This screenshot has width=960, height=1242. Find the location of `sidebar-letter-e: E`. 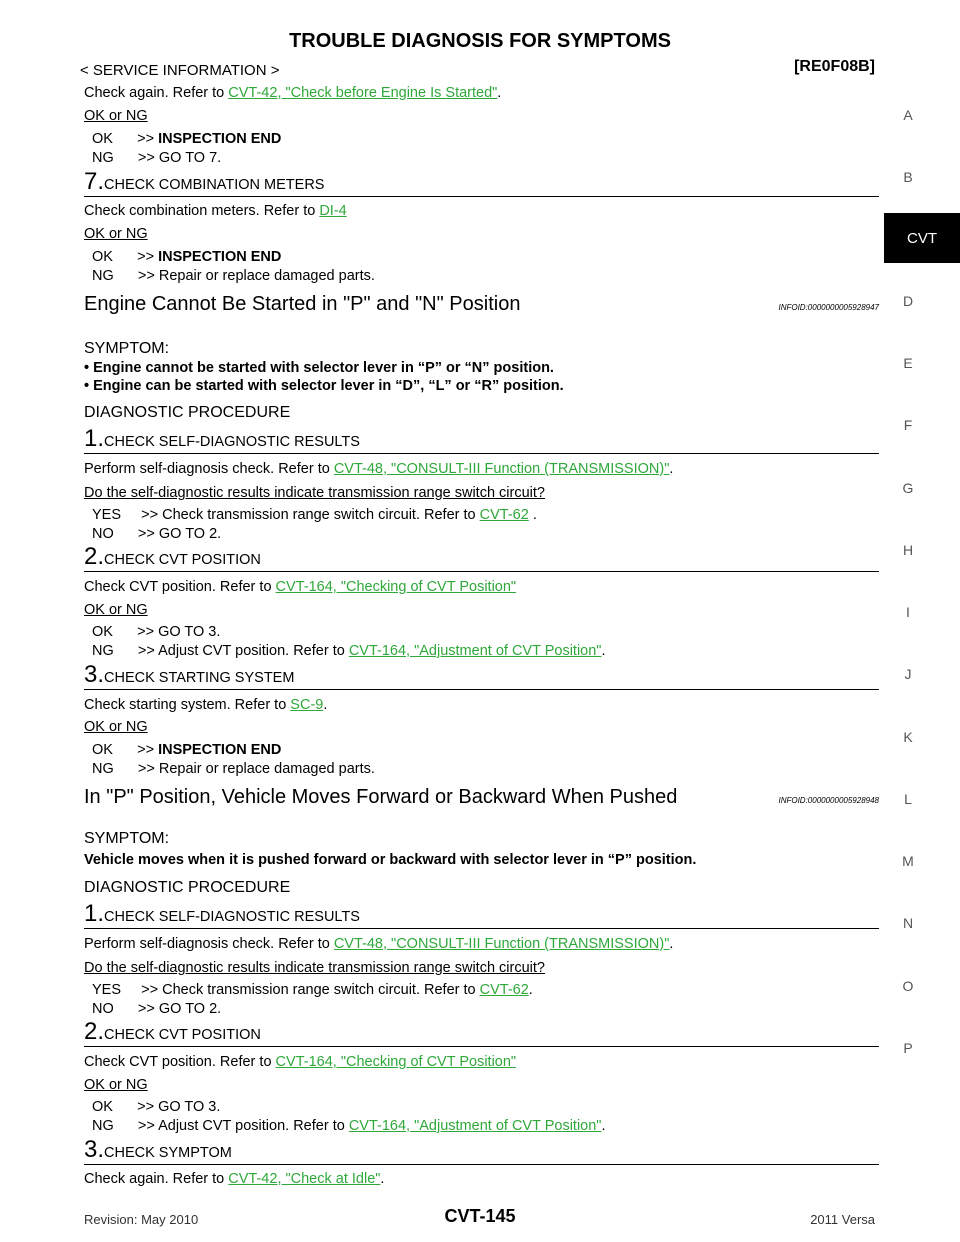

sidebar-letter-e: E is located at coordinates (908, 363).